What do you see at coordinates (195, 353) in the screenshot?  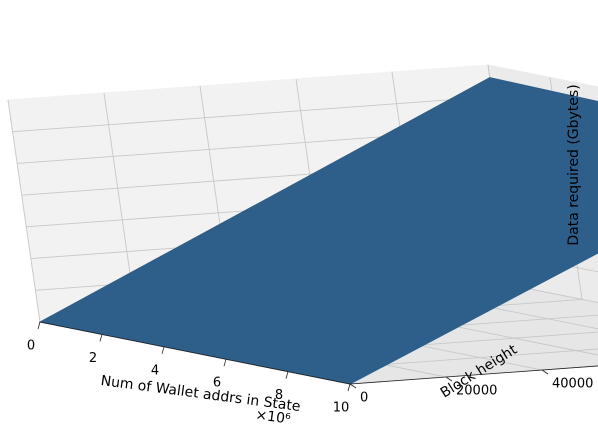 I see `x-axis-line` at bounding box center [195, 353].